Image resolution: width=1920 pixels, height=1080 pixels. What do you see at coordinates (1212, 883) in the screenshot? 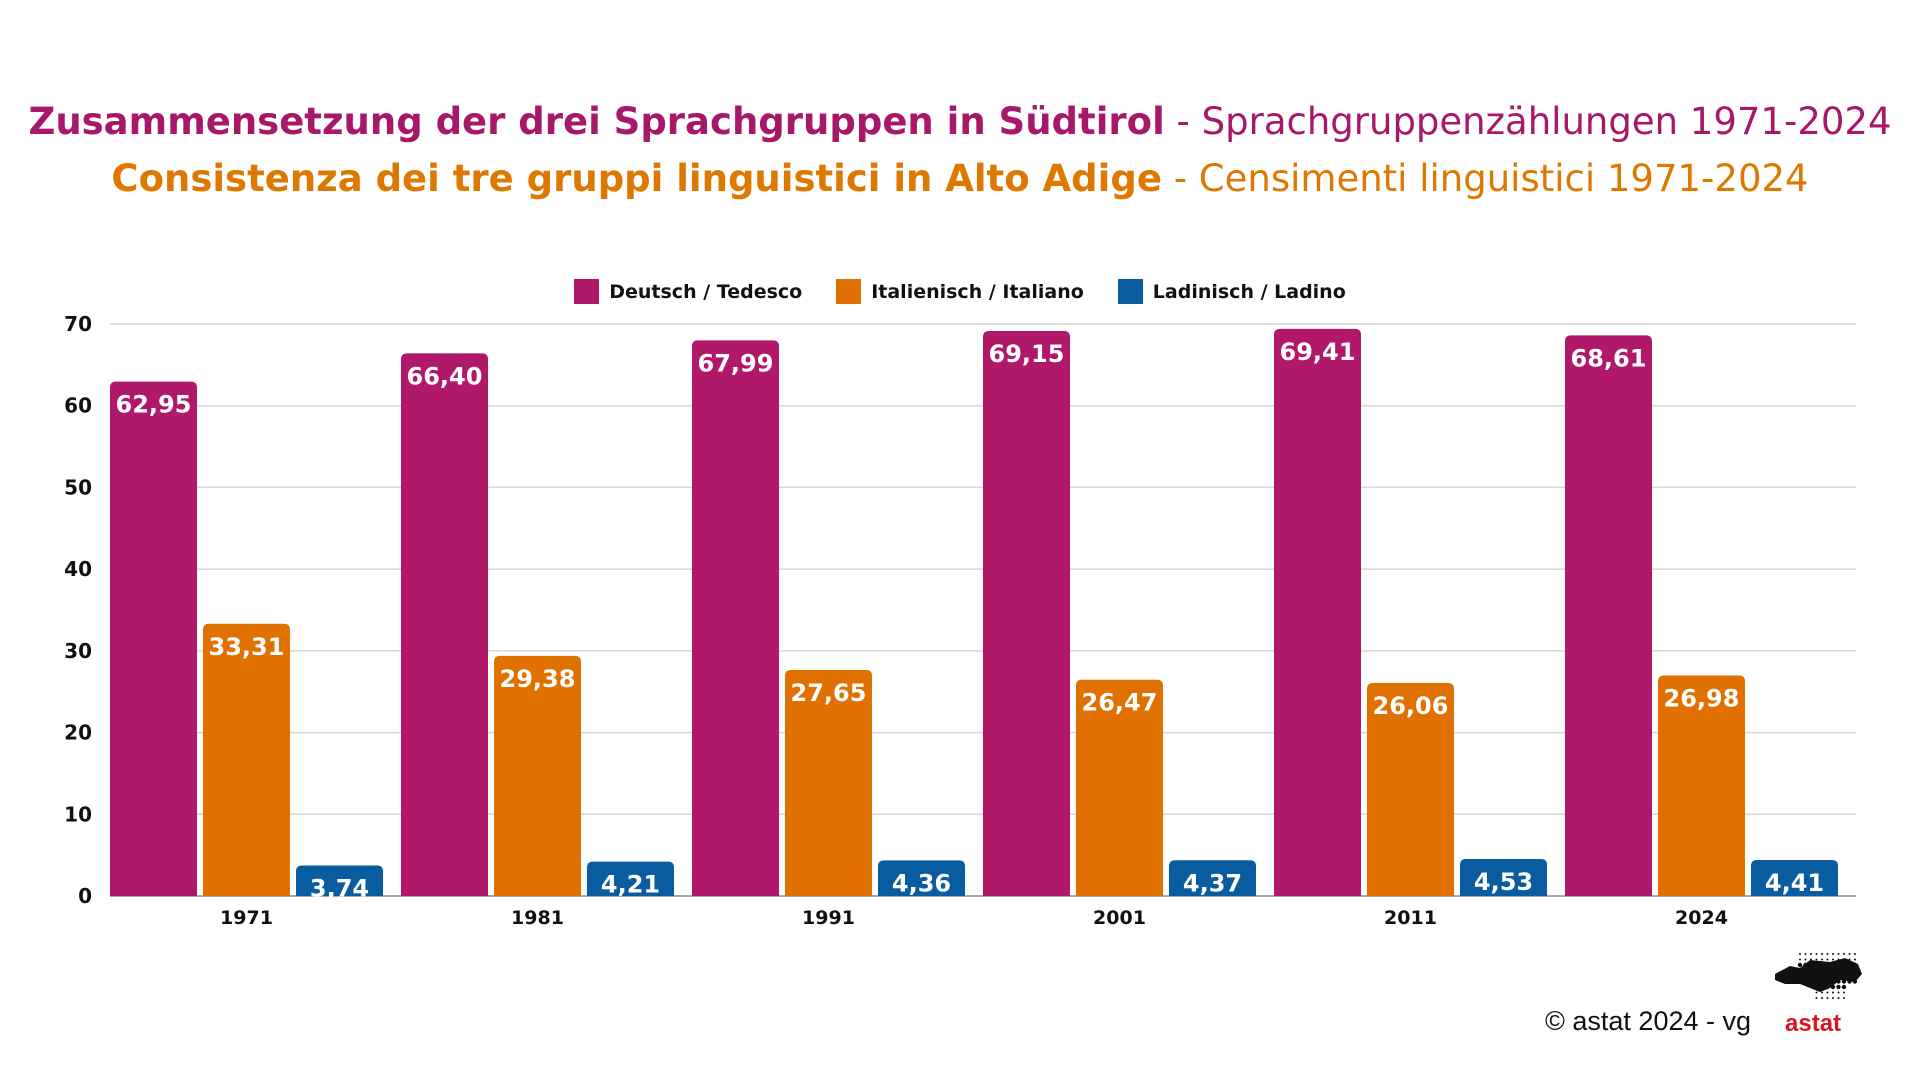
I see `data-label: 4,37` at bounding box center [1212, 883].